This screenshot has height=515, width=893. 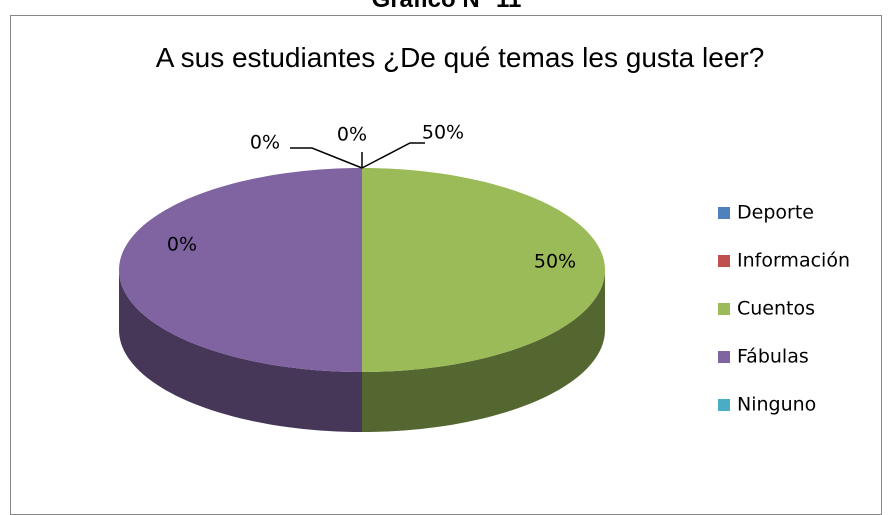 I want to click on leader-lines, so click(x=357, y=155).